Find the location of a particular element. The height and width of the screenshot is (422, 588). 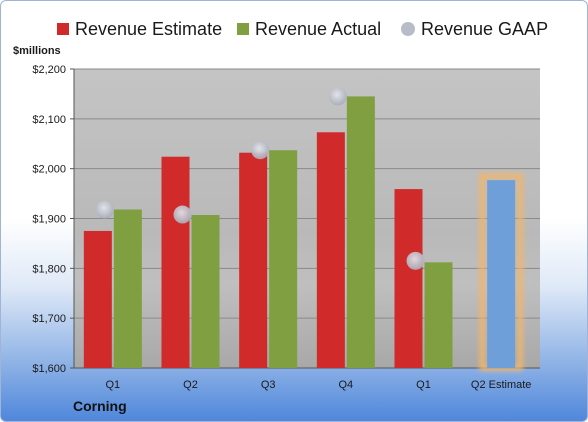

legend-item-revenue-gaap: Revenue GAAP is located at coordinates (474, 29).